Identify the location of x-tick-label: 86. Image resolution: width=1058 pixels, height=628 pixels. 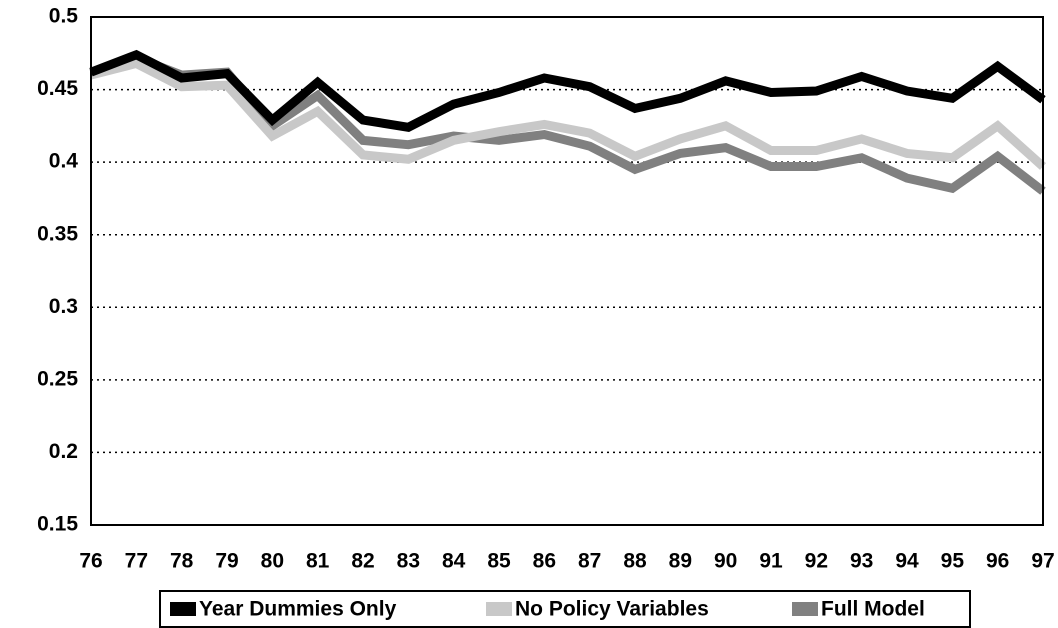
(544, 561).